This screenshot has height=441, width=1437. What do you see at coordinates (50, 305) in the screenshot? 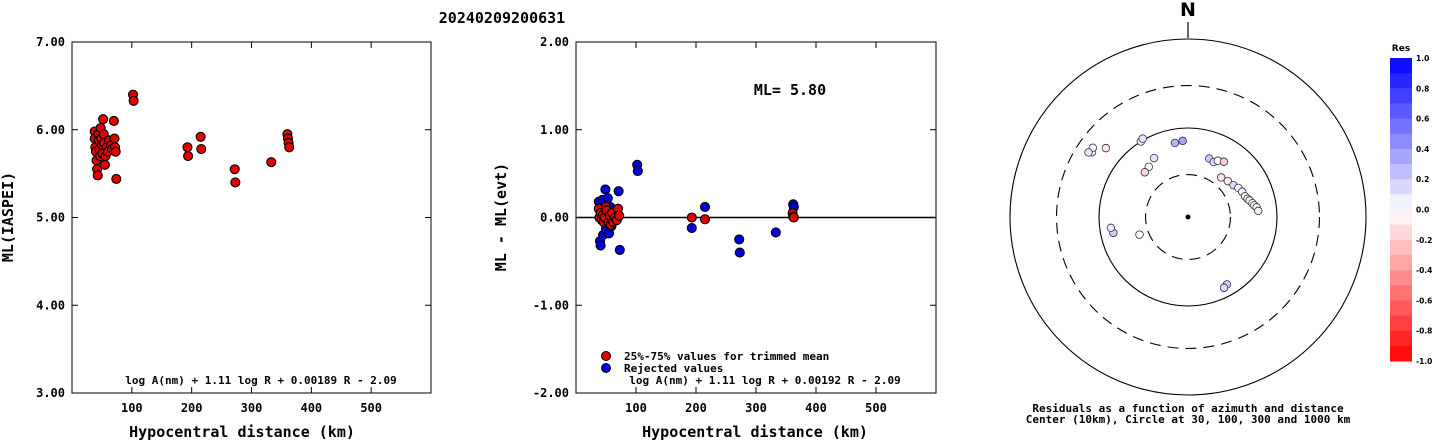
I see `p1-ytick-label: 4.00` at bounding box center [50, 305].